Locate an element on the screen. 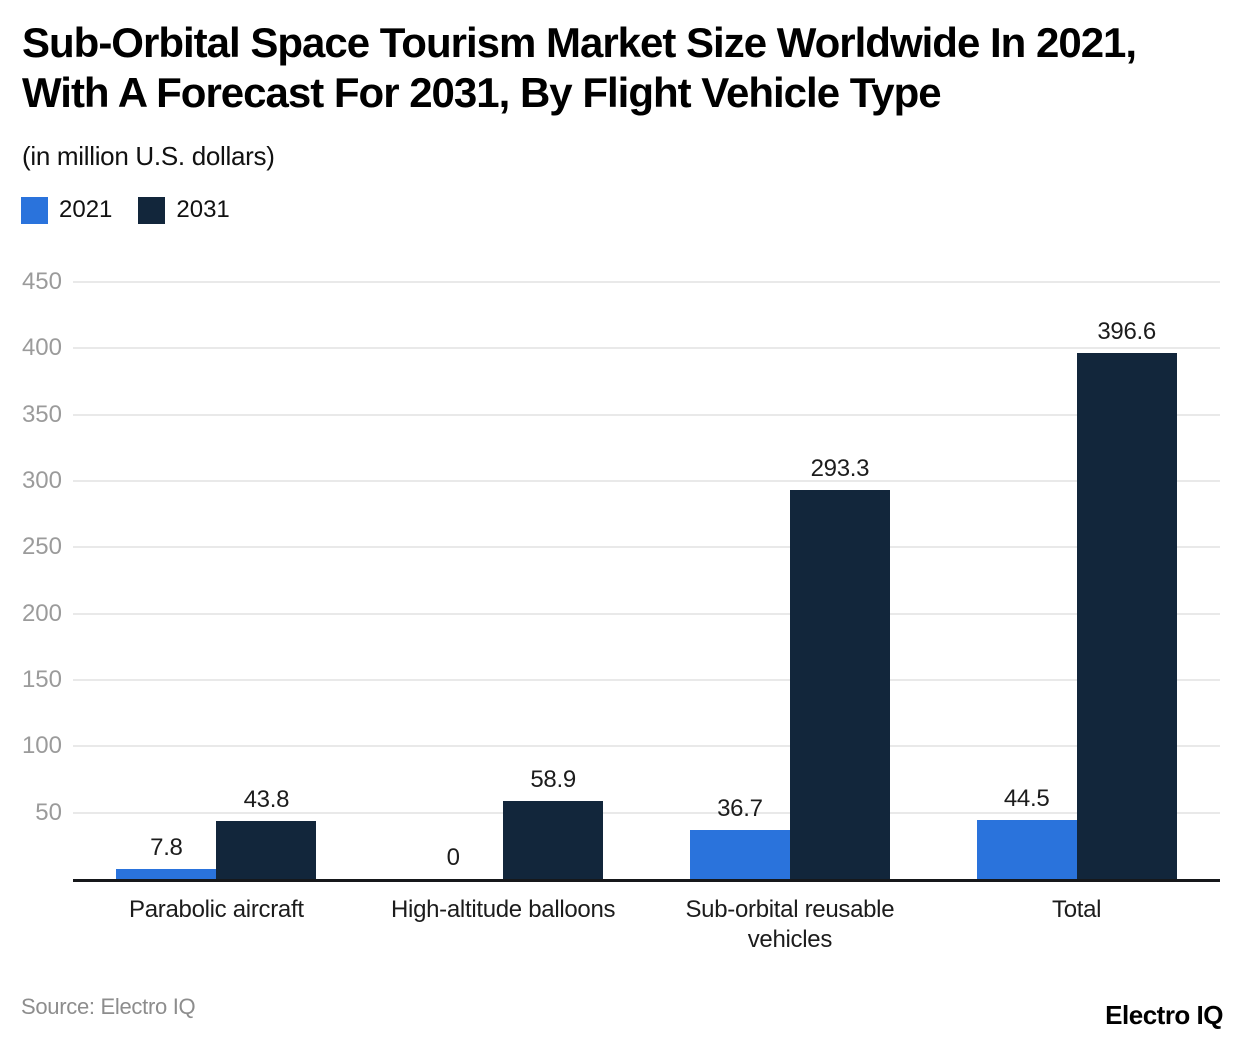 This screenshot has width=1240, height=1042. legend-item-2031: 2031 is located at coordinates (184, 210).